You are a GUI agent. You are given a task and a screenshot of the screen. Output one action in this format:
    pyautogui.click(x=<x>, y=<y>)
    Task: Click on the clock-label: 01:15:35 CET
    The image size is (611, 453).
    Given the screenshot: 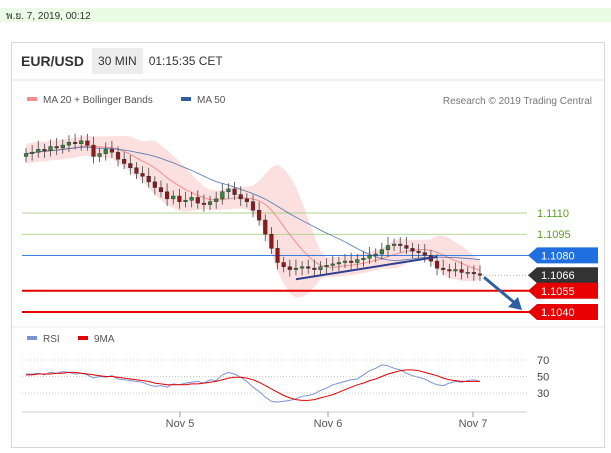 What is the action you would take?
    pyautogui.click(x=185, y=61)
    